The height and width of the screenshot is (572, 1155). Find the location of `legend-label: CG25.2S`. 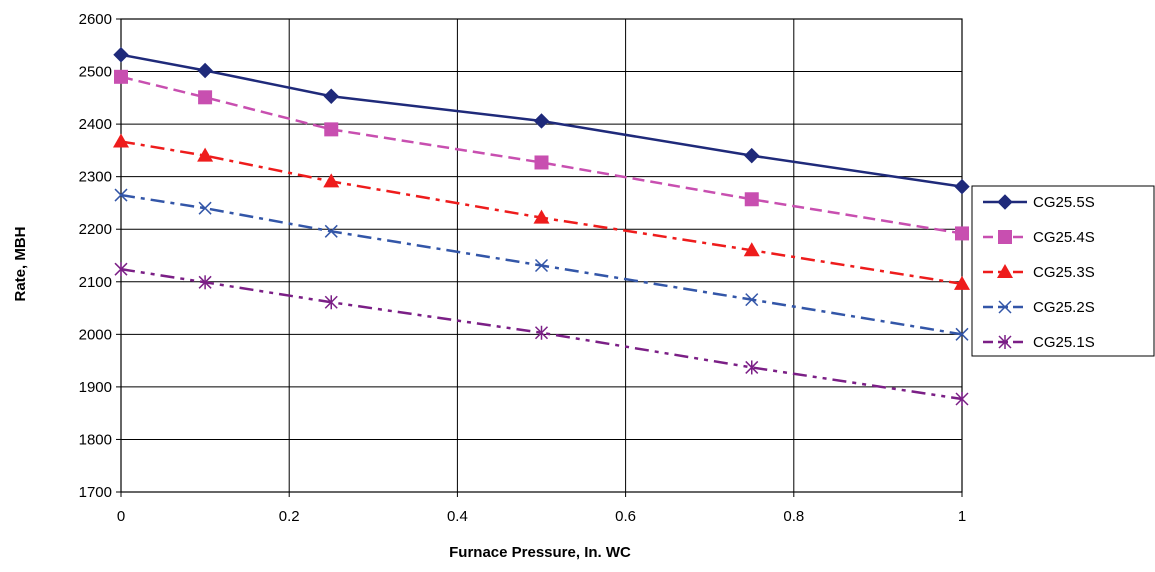

legend-label: CG25.2S is located at coordinates (1064, 307).